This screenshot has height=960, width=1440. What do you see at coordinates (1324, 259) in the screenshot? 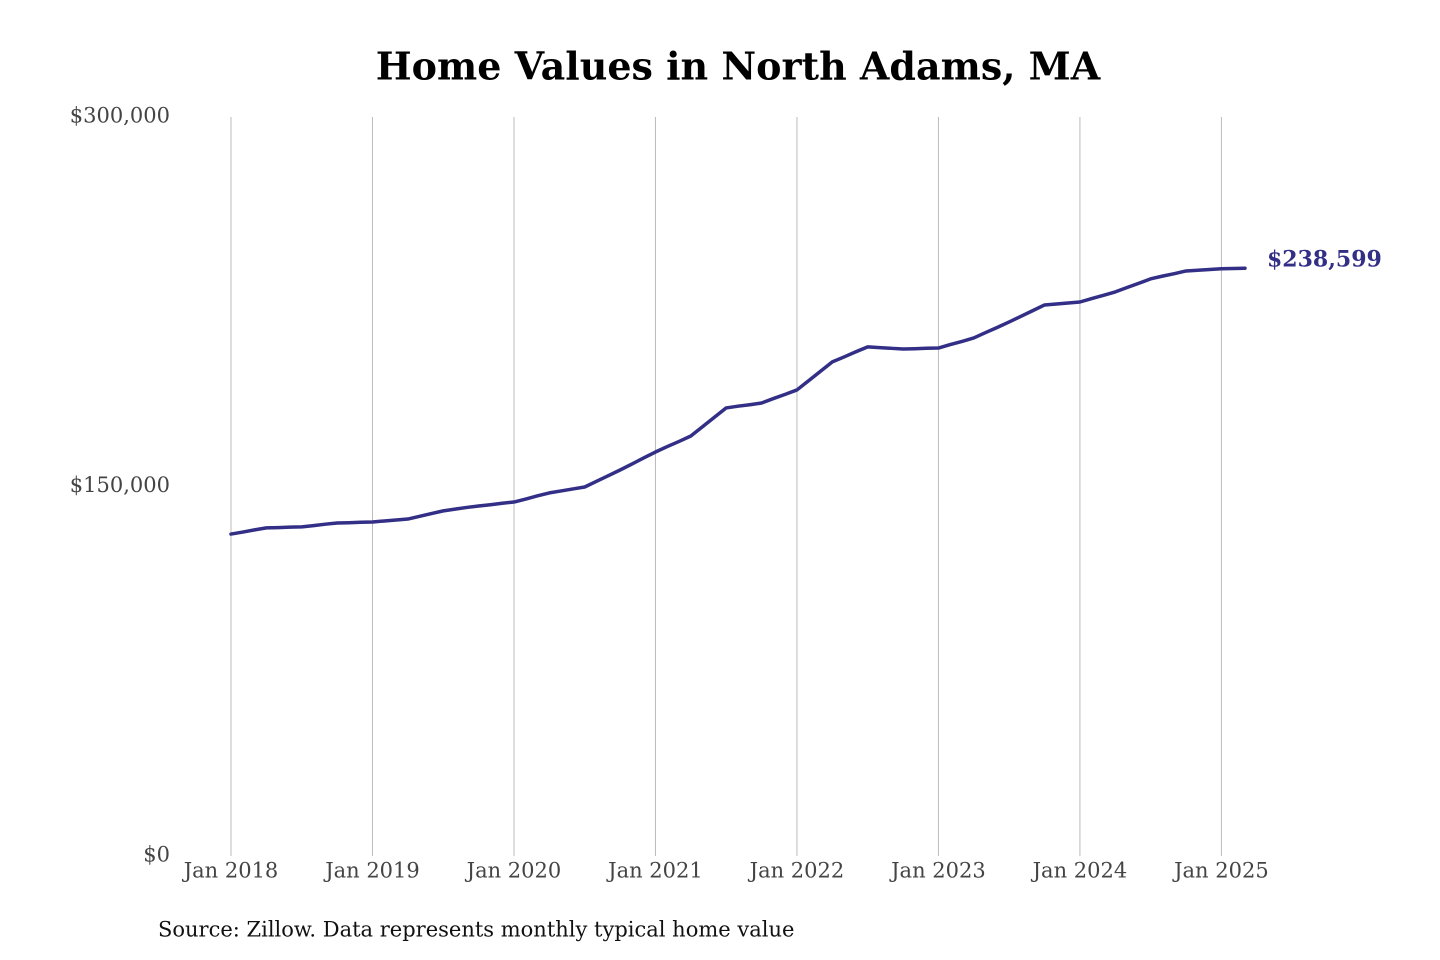
I see `end-value-label: $238,599` at bounding box center [1324, 259].